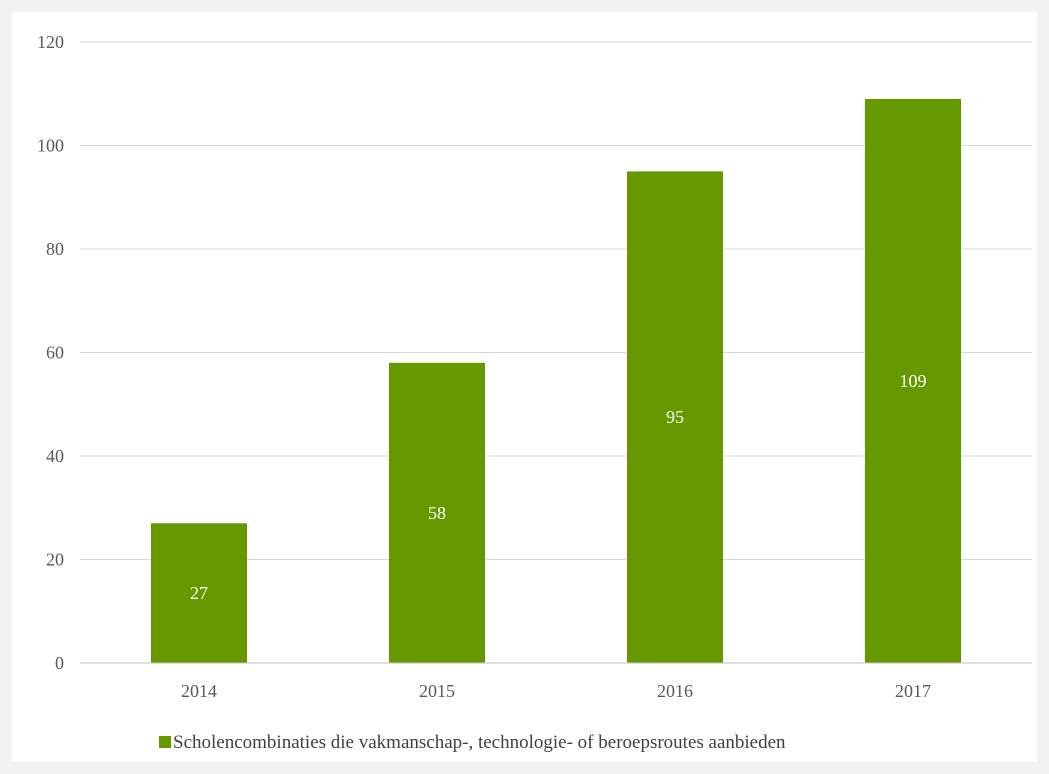  What do you see at coordinates (55, 560) in the screenshot?
I see `y-tick-label: 20` at bounding box center [55, 560].